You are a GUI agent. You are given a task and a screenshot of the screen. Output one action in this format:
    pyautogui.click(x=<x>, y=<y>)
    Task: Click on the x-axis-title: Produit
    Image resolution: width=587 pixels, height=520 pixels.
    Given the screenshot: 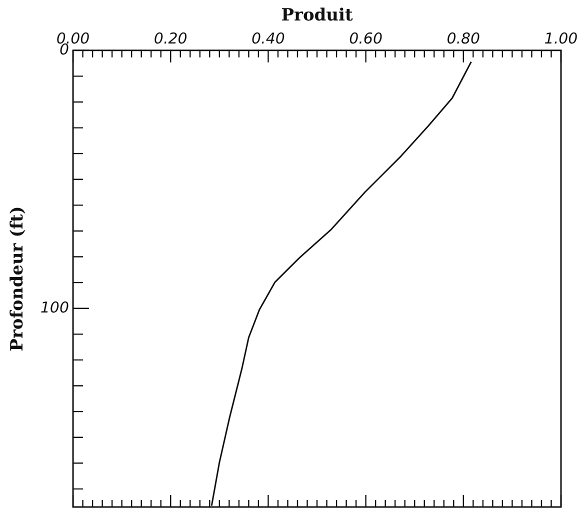 What is the action you would take?
    pyautogui.click(x=317, y=16)
    